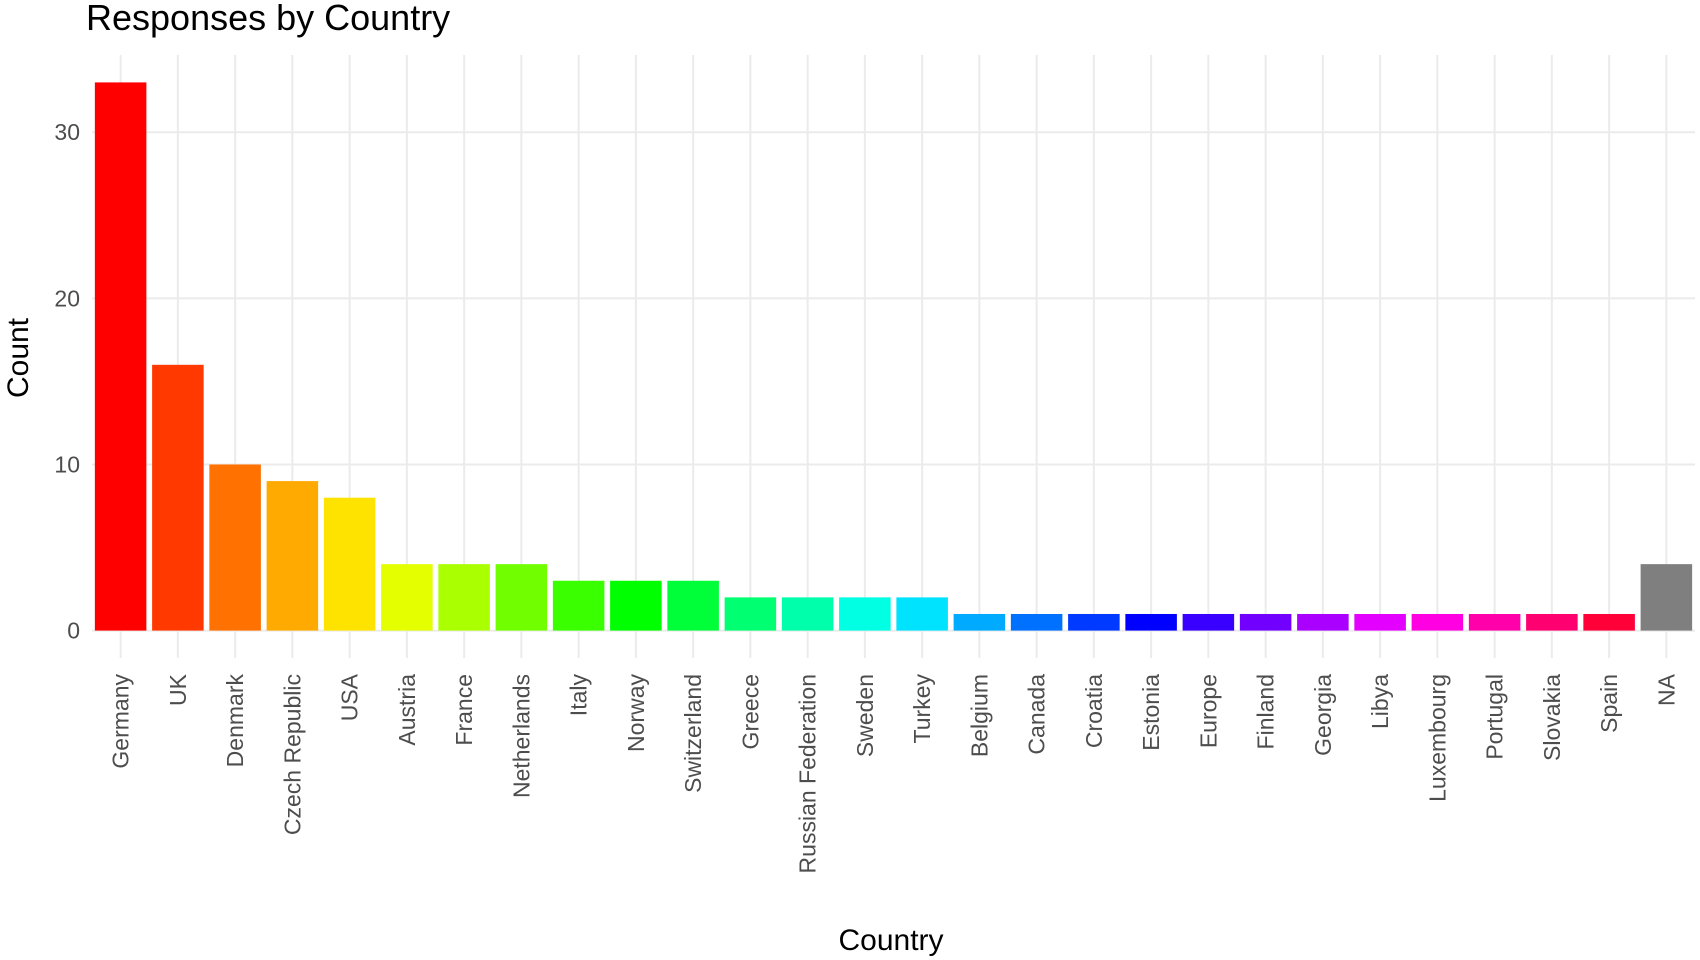 The image size is (1700, 960). What do you see at coordinates (1266, 711) in the screenshot?
I see `x-tick-label: Finland` at bounding box center [1266, 711].